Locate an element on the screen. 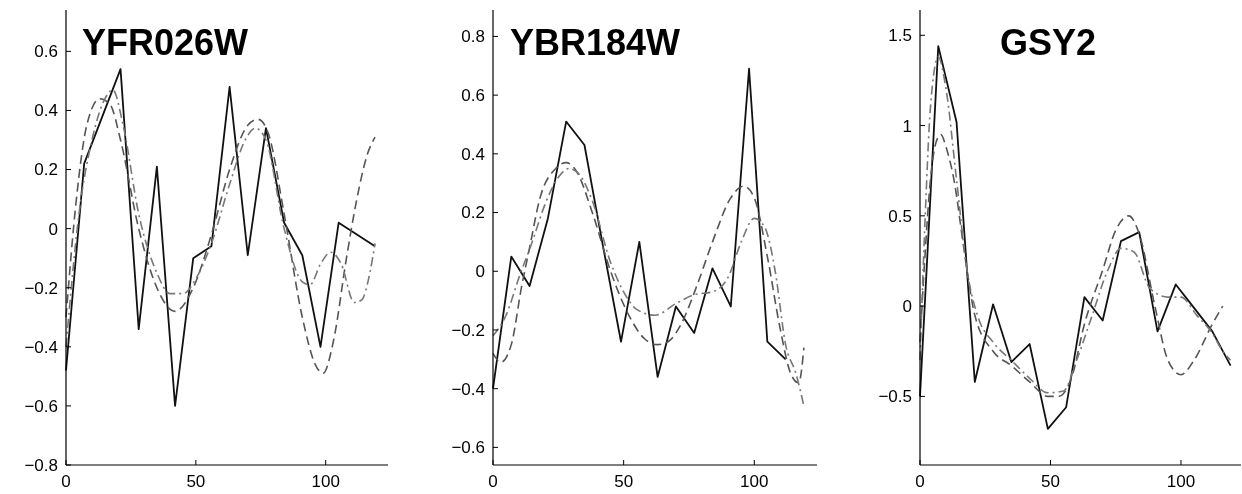  y-tick-label: −0.5 is located at coordinates (895, 397).